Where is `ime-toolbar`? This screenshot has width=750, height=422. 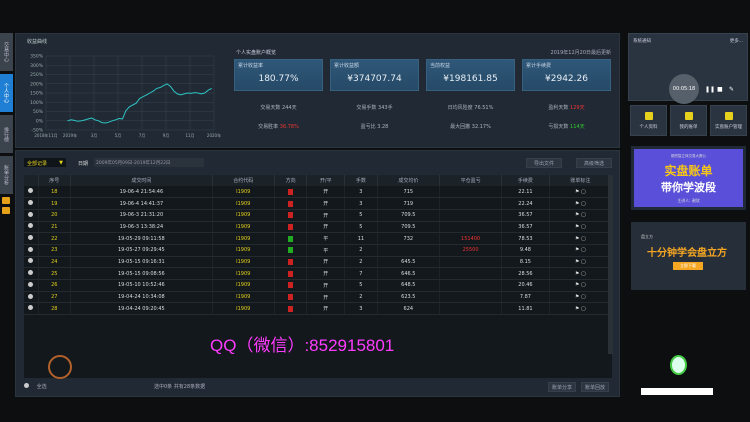
ime-toolbar is located at coordinates (677, 391).